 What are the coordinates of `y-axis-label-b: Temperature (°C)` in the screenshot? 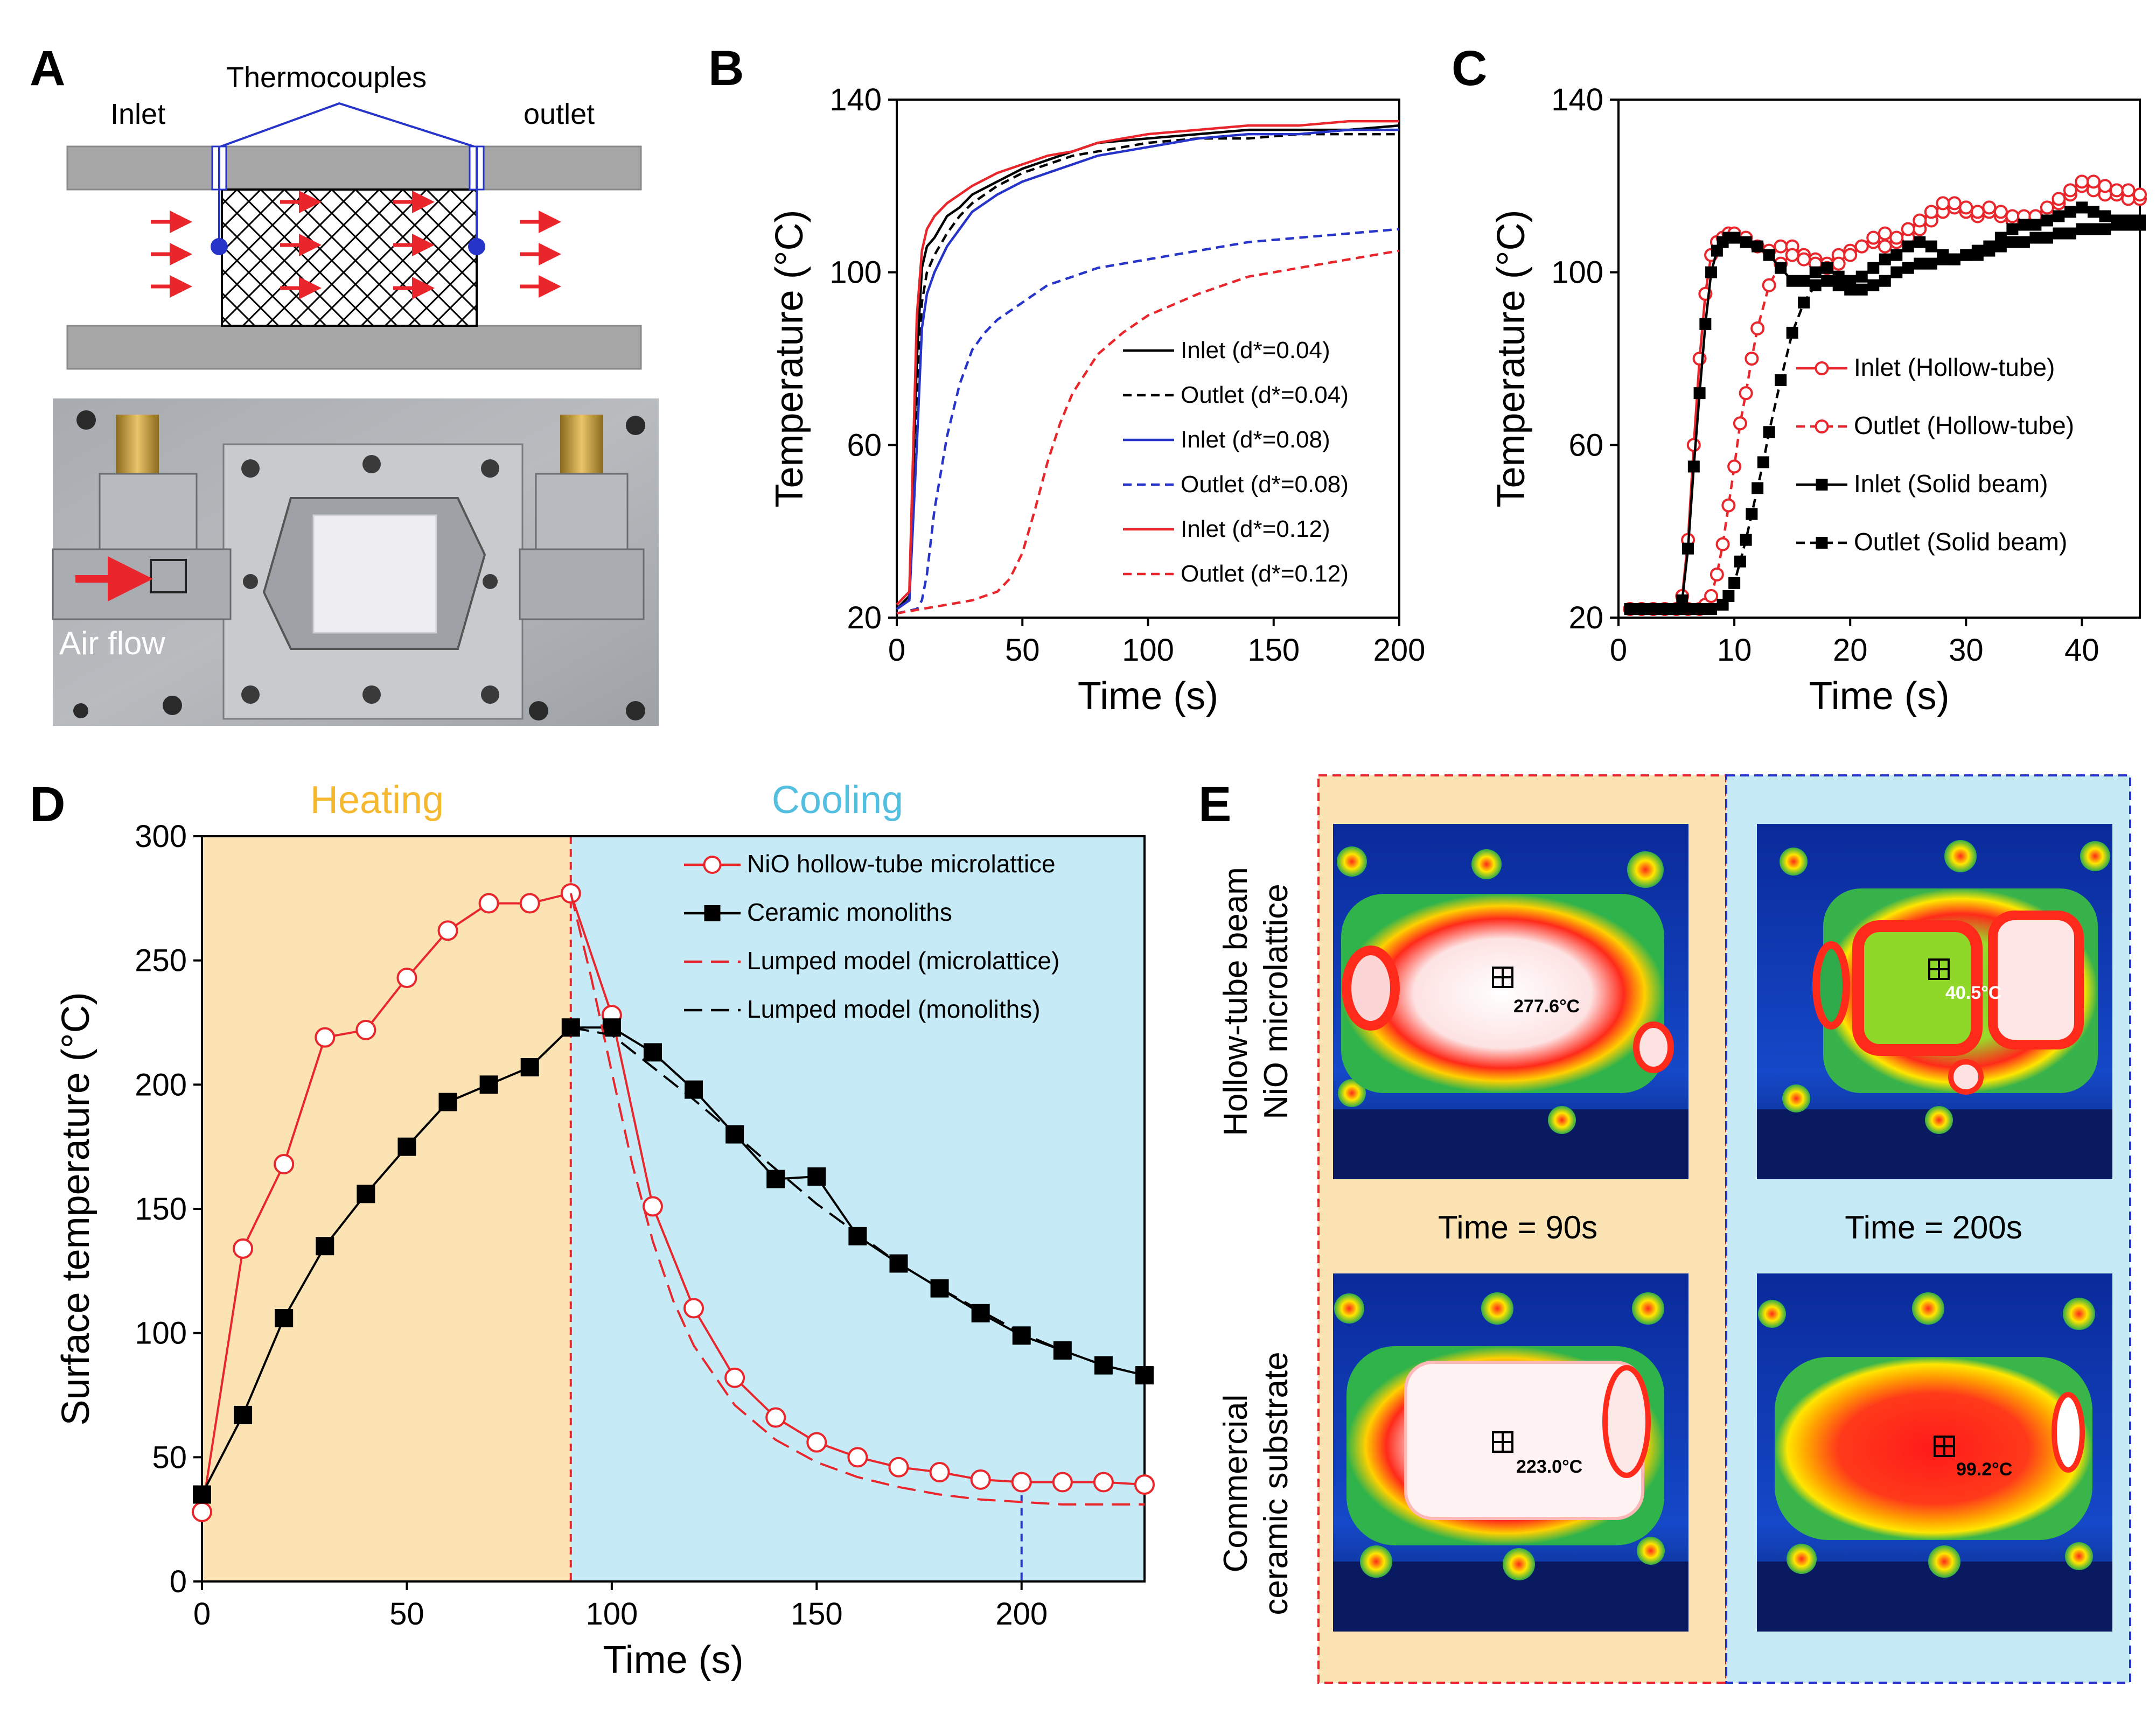 It's located at (789, 359).